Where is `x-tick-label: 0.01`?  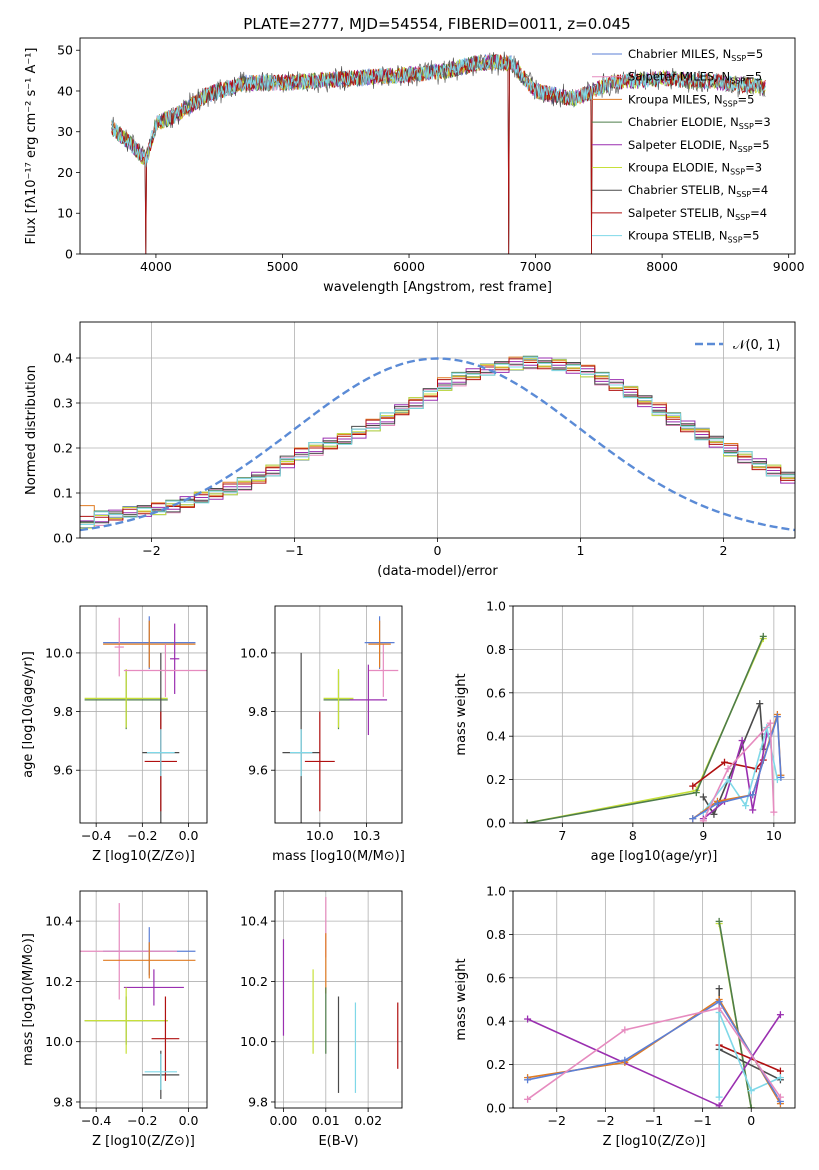
x-tick-label: 0.01 is located at coordinates (326, 1120).